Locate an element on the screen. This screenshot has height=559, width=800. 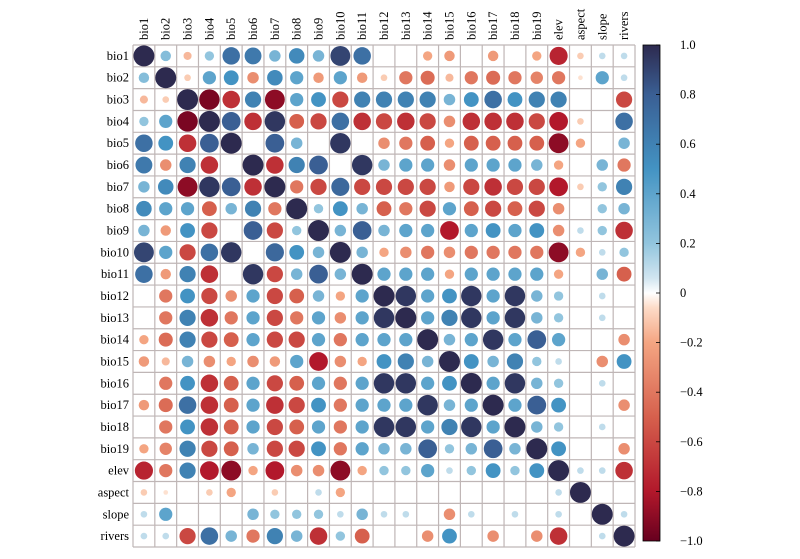
corr-cell-bio16-bio16 is located at coordinates (471, 383).